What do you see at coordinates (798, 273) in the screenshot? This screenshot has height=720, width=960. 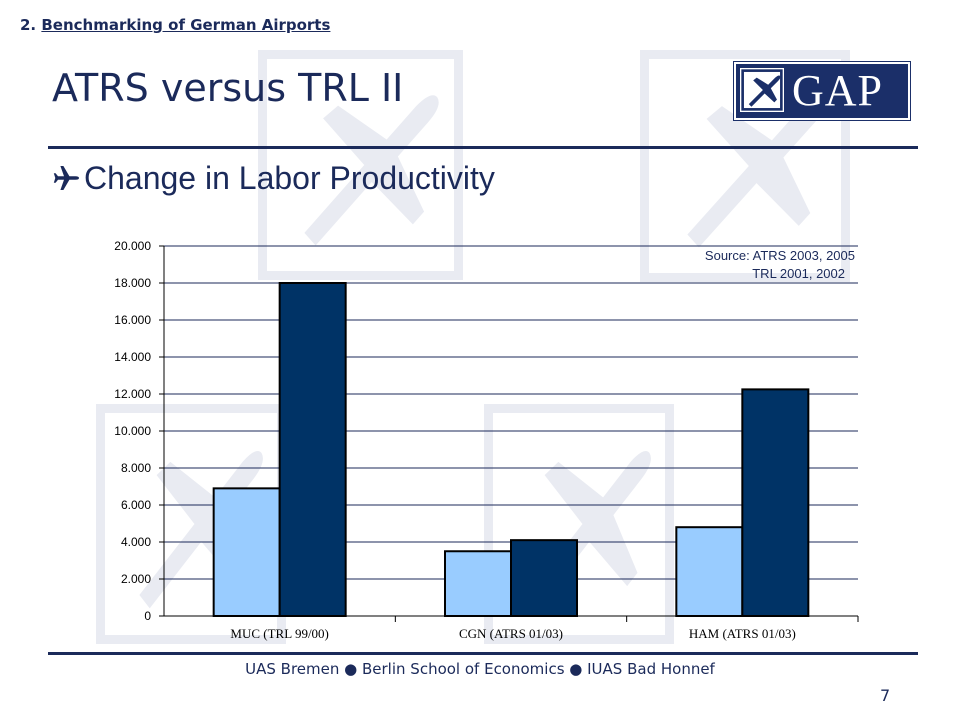 I see `source-annotation: TRL 2001, 2002` at bounding box center [798, 273].